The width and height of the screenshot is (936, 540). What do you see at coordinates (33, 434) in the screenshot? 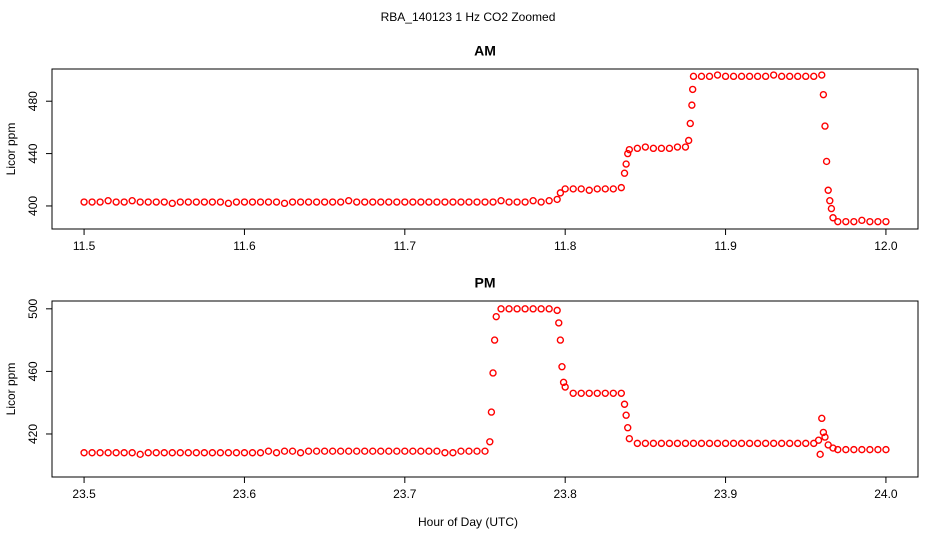
I see `y-tick-label: 420` at bounding box center [33, 434].